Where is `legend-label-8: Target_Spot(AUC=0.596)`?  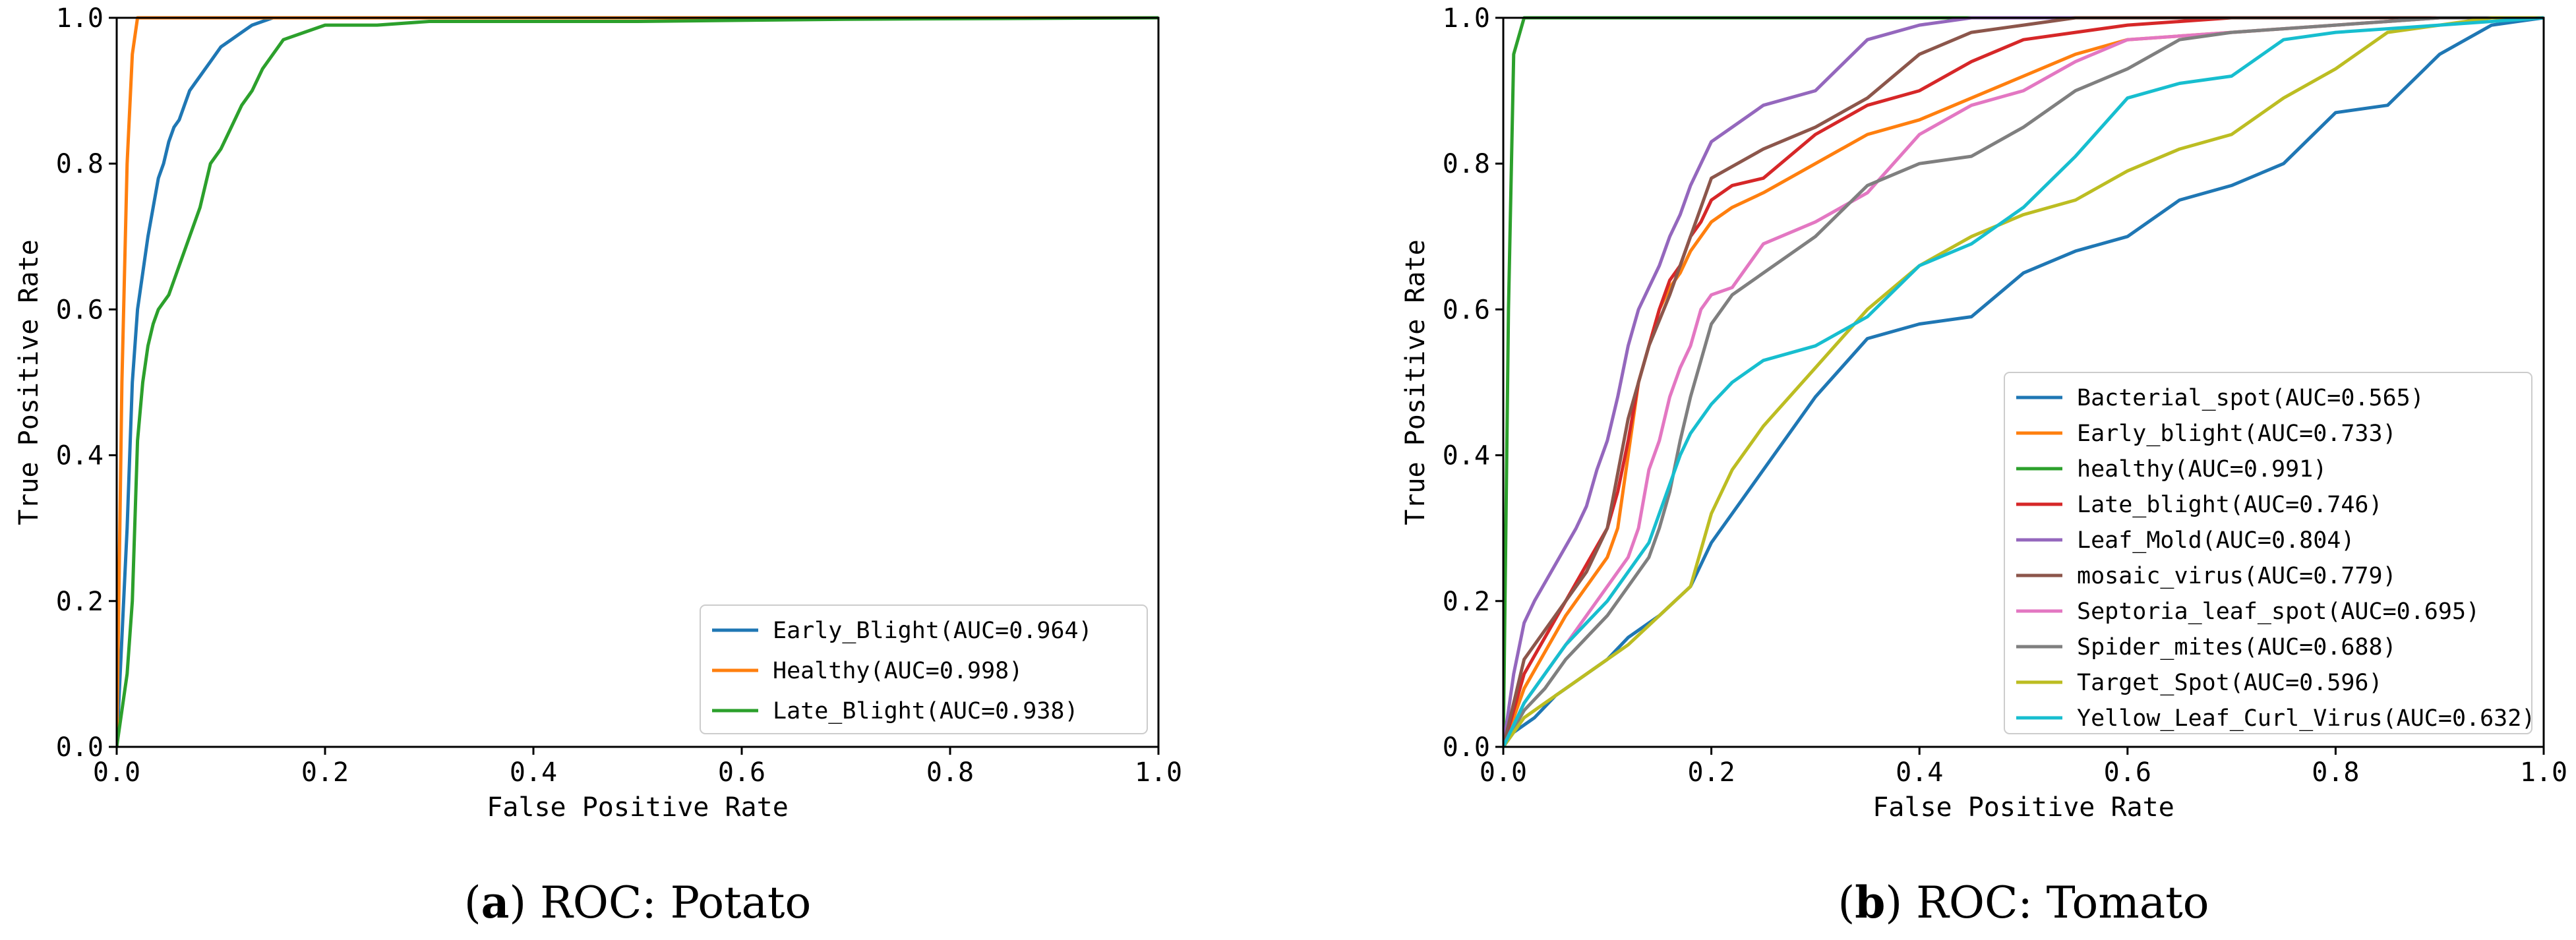 legend-label-8: Target_Spot(AUC=0.596) is located at coordinates (2230, 683).